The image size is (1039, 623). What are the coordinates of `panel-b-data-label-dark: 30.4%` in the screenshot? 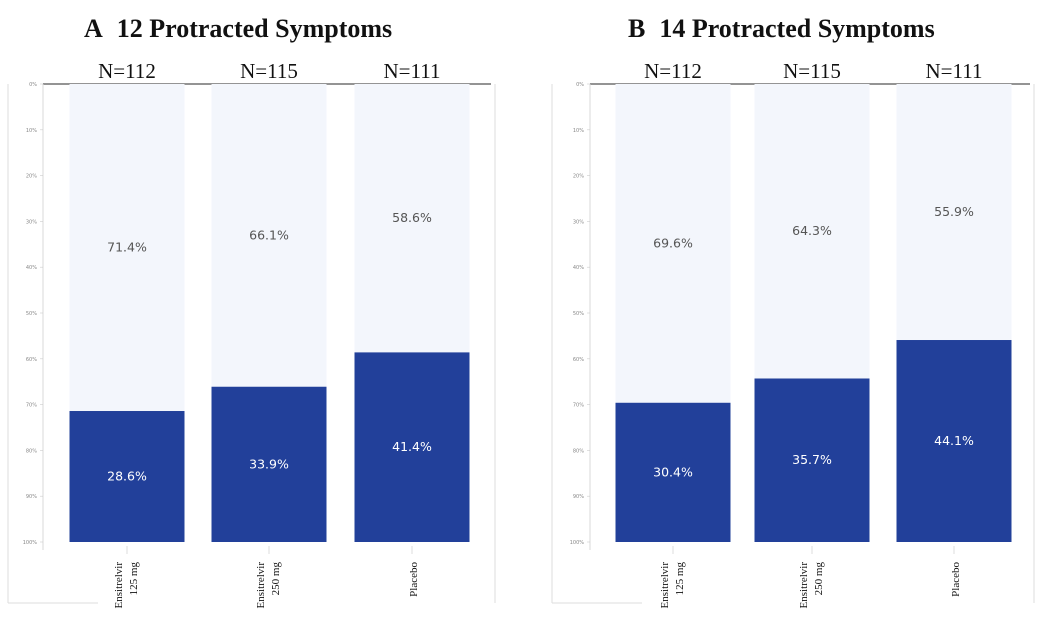 It's located at (673, 471).